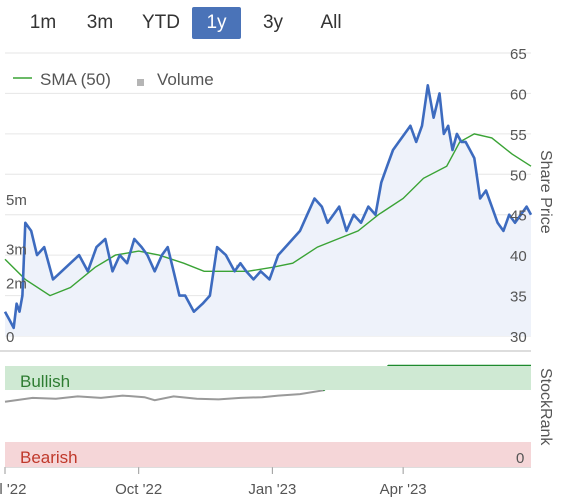 The width and height of the screenshot is (568, 497). I want to click on volume-tick-label: 2m, so click(16, 284).